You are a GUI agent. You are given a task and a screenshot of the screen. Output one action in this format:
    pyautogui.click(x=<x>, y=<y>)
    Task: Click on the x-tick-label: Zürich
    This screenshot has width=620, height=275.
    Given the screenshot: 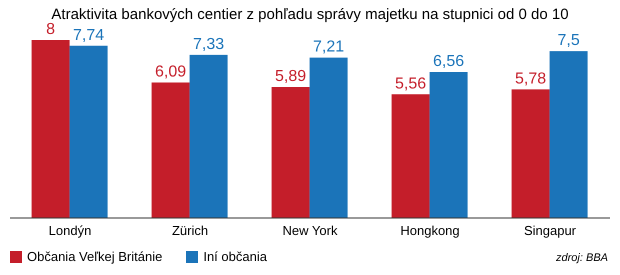 What is the action you would take?
    pyautogui.click(x=190, y=230)
    